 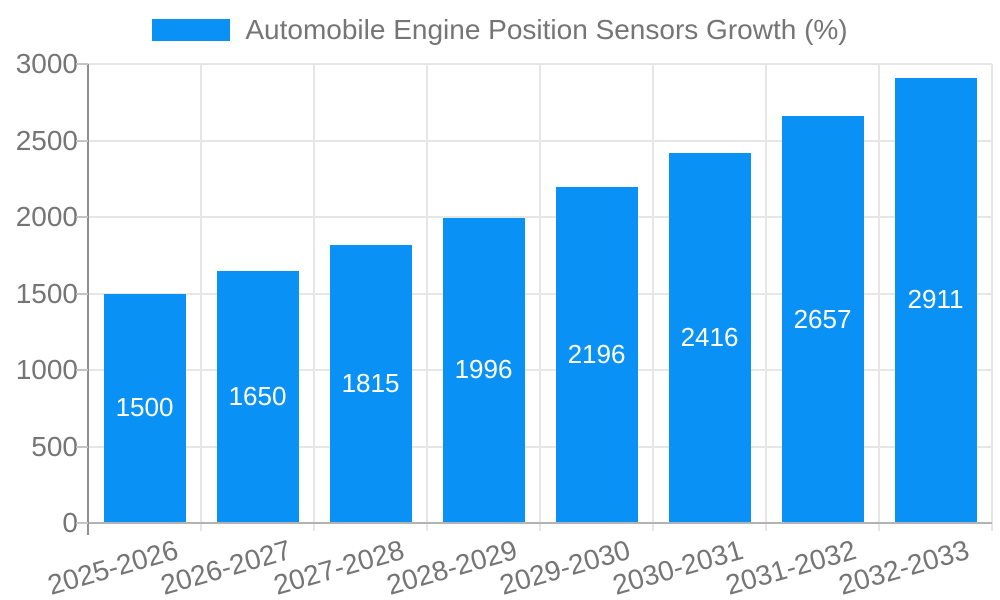 I want to click on bar-value-label: 2196, so click(x=596, y=354).